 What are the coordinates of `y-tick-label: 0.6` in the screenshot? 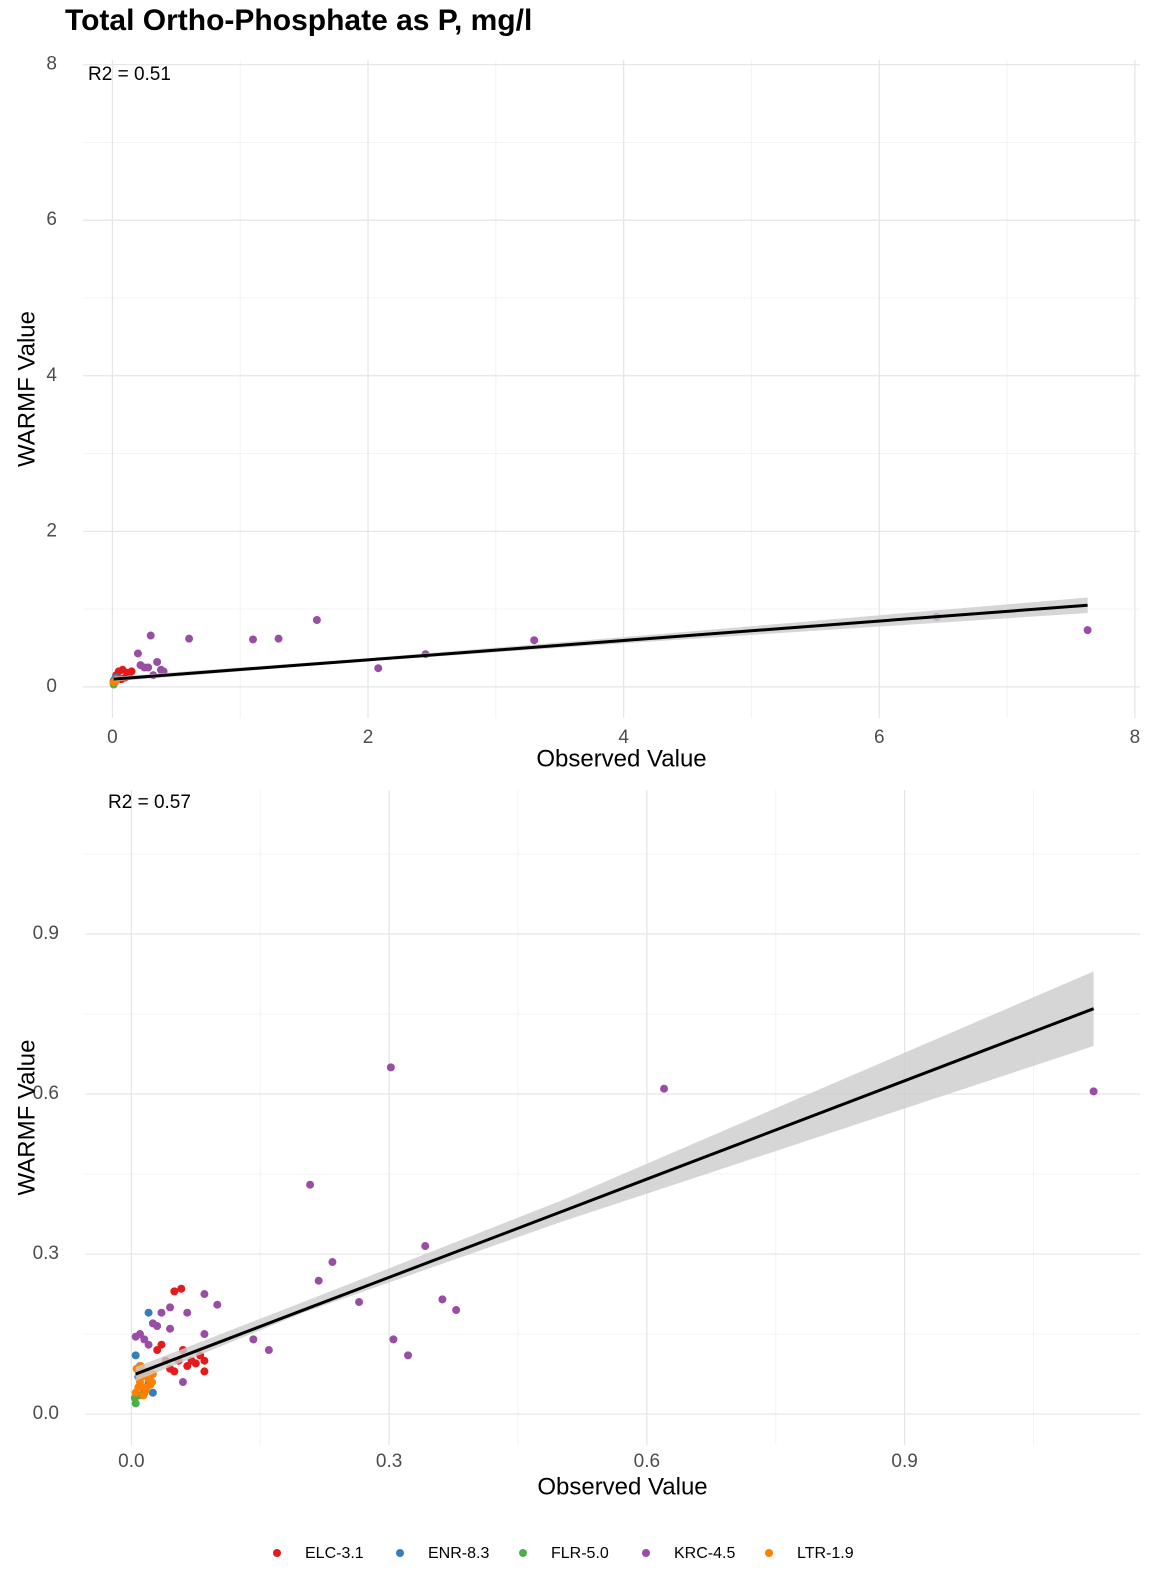 It's located at (46, 1093).